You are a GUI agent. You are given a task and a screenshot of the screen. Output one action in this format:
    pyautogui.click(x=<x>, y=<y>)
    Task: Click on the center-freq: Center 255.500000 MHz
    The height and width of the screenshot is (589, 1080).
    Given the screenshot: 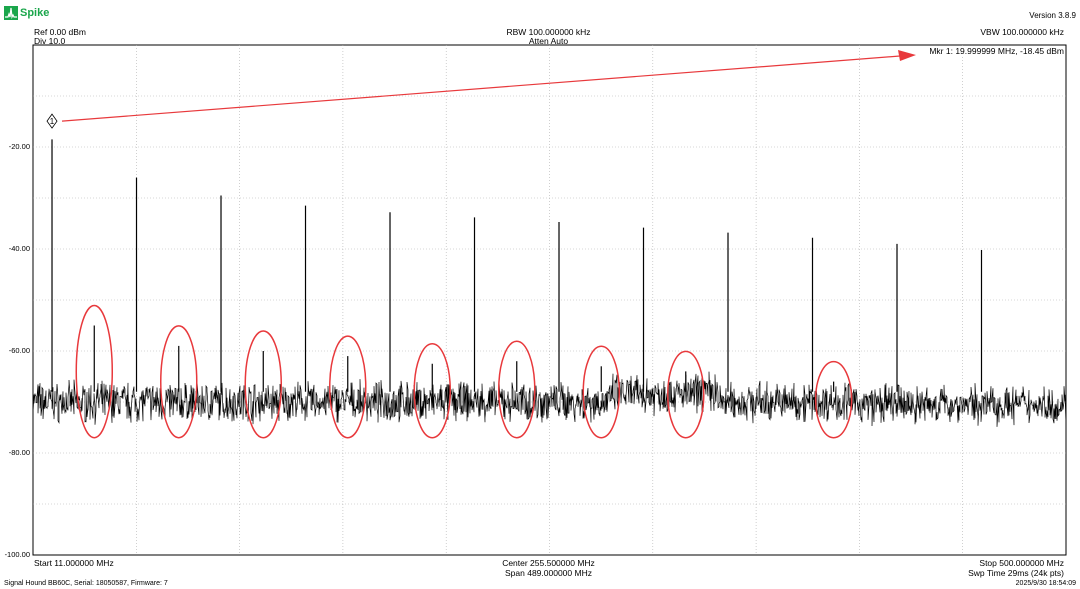 What is the action you would take?
    pyautogui.click(x=548, y=563)
    